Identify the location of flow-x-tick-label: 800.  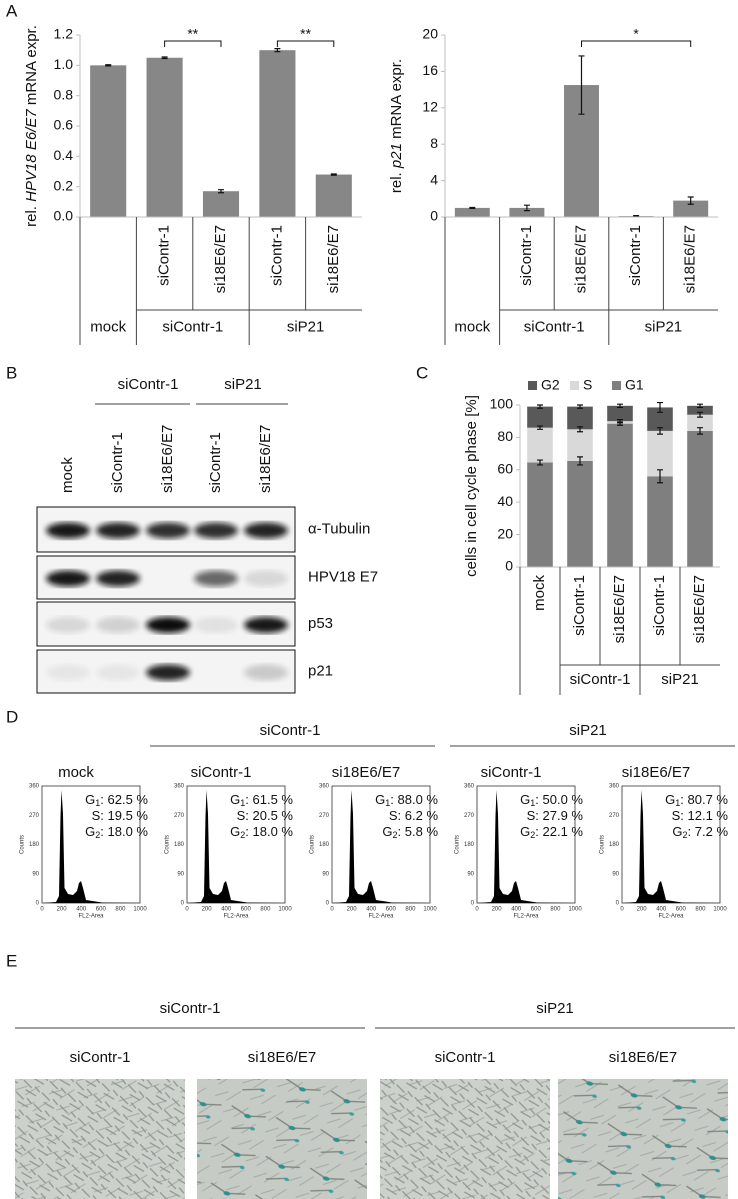
(265, 910).